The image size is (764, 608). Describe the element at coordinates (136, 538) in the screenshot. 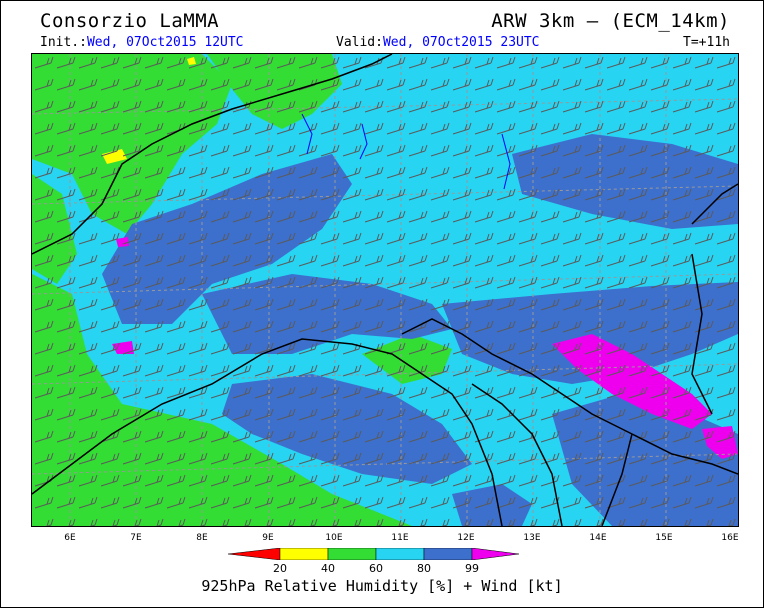

I see `x-tick-label: 7E` at that location.